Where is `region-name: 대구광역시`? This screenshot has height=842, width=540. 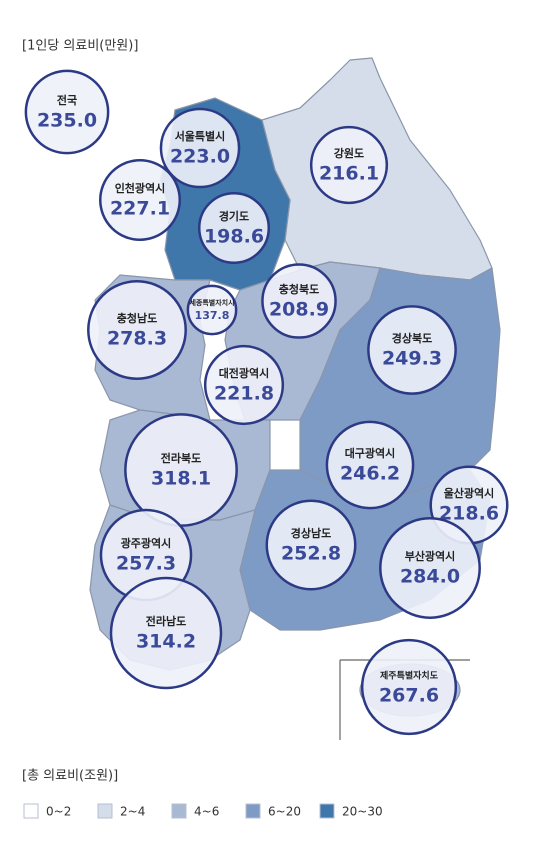
region-name: 대구광역시 is located at coordinates (370, 453).